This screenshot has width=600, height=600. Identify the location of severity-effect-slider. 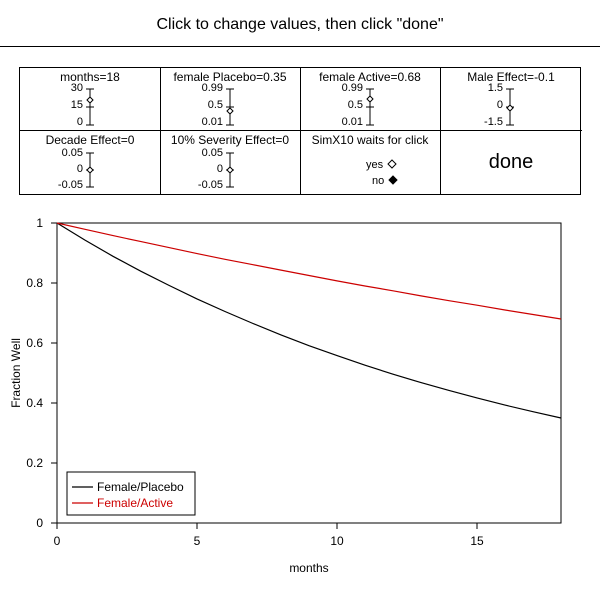
(230, 162).